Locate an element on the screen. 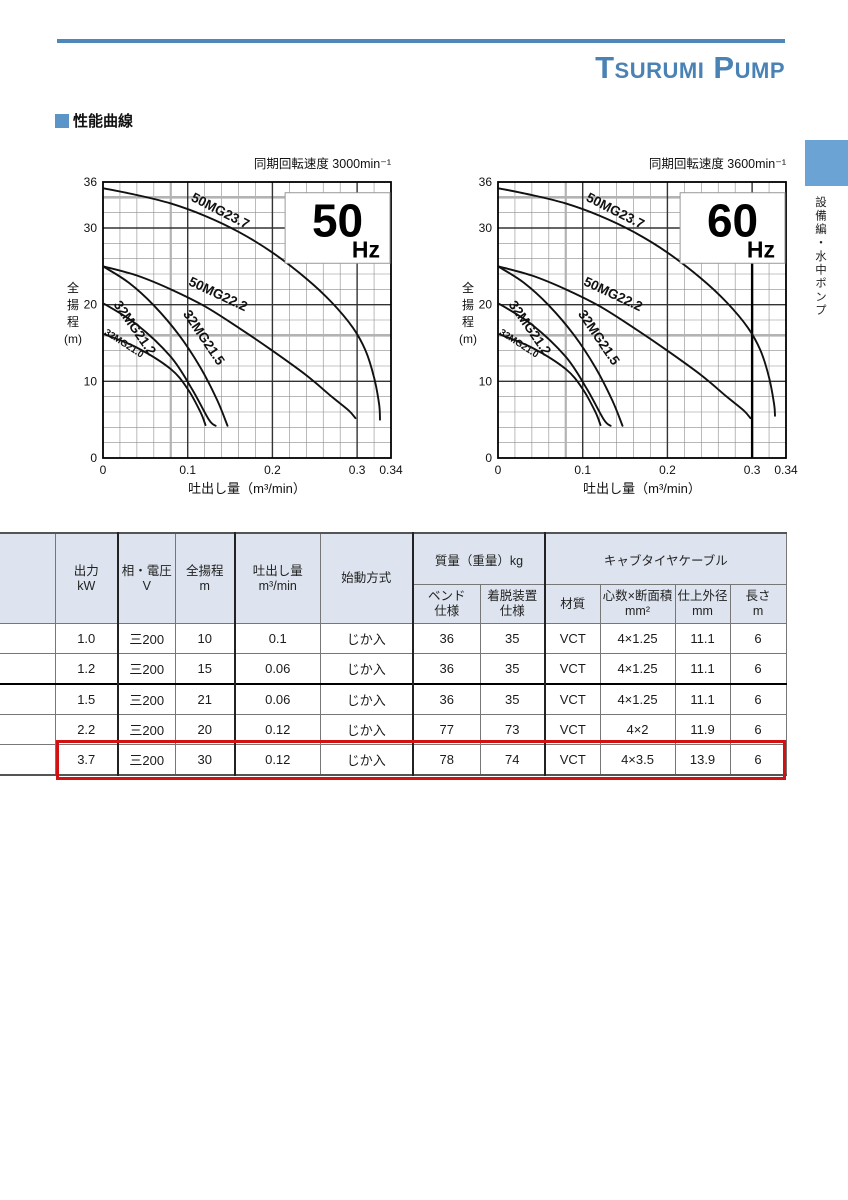 This screenshot has height=1200, width=848. section-title-text: 性能曲線 is located at coordinates (103, 121).